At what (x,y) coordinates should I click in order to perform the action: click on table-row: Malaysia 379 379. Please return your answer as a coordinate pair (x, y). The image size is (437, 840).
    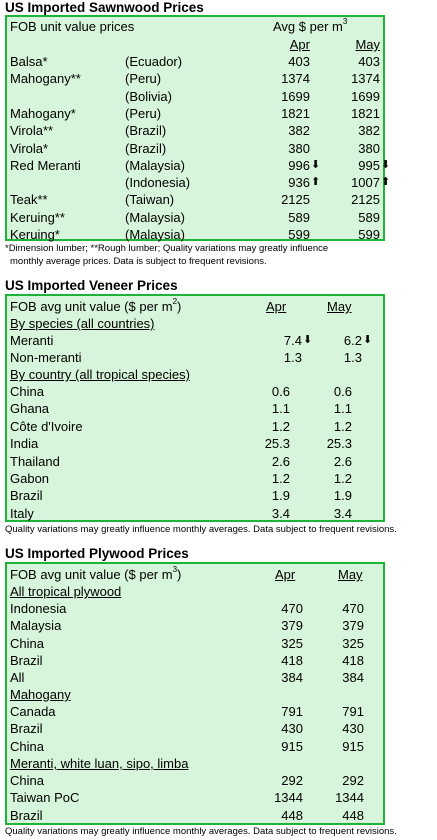
    Looking at the image, I should click on (195, 625).